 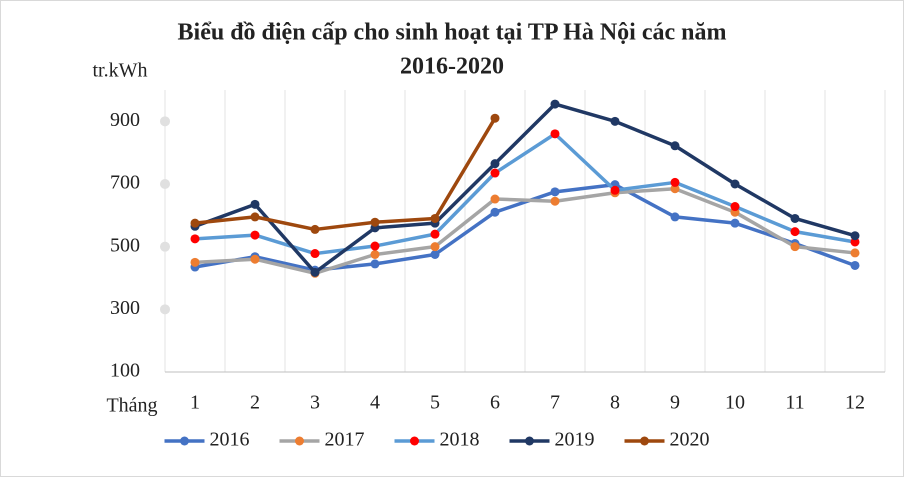 I want to click on x-tick-label: 10, so click(x=735, y=403).